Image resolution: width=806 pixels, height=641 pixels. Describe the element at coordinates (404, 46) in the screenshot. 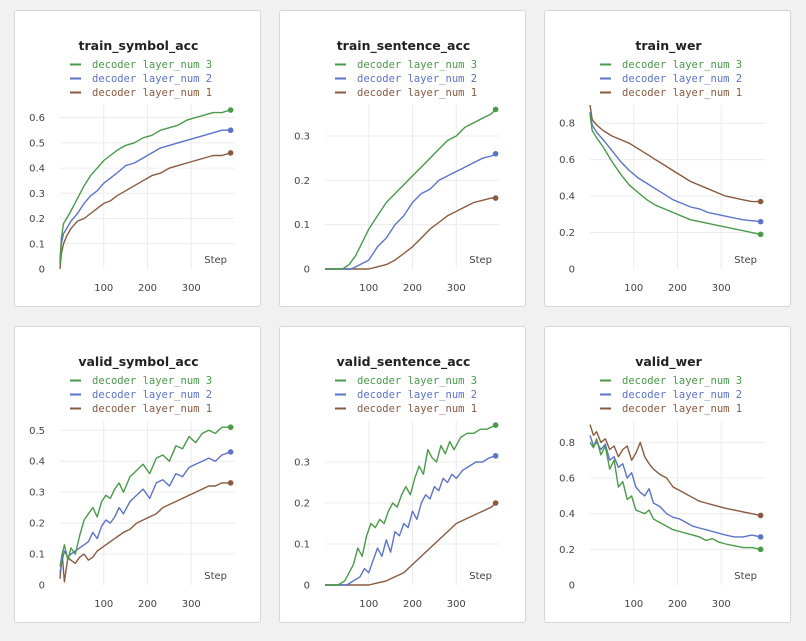

I see `chart-title: train_sentence_acc` at that location.